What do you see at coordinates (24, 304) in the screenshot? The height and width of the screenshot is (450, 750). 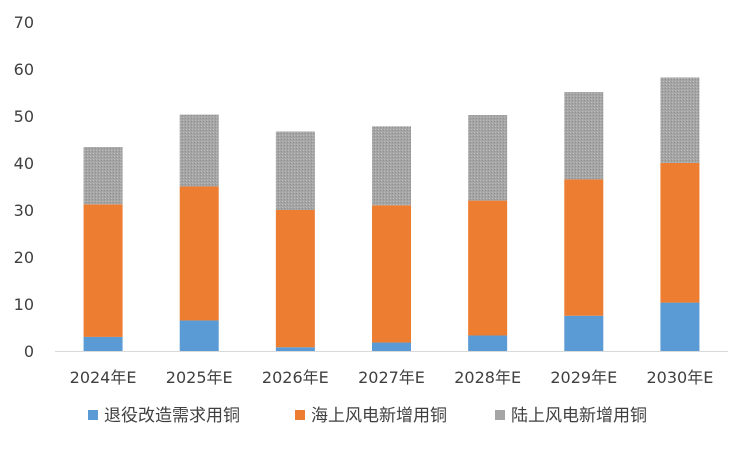 I see `y-tick-label: 10` at bounding box center [24, 304].